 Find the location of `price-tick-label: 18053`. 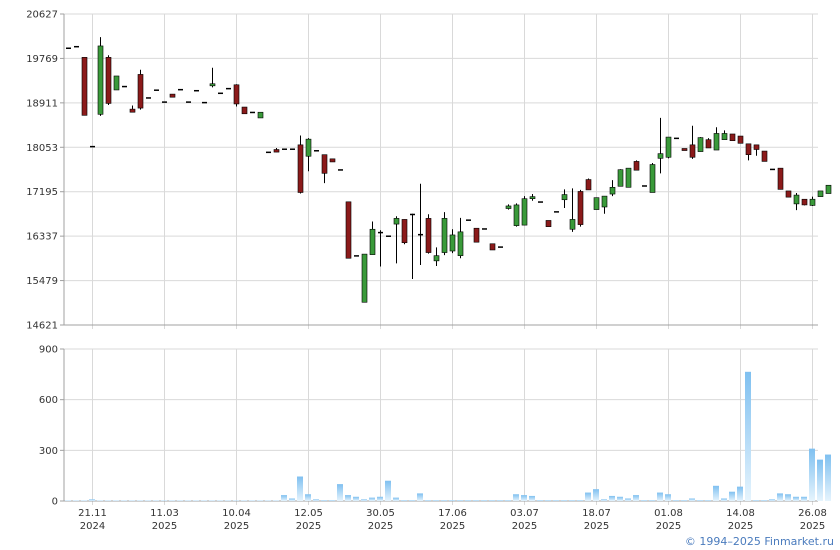

price-tick-label: 18053 is located at coordinates (42, 148).